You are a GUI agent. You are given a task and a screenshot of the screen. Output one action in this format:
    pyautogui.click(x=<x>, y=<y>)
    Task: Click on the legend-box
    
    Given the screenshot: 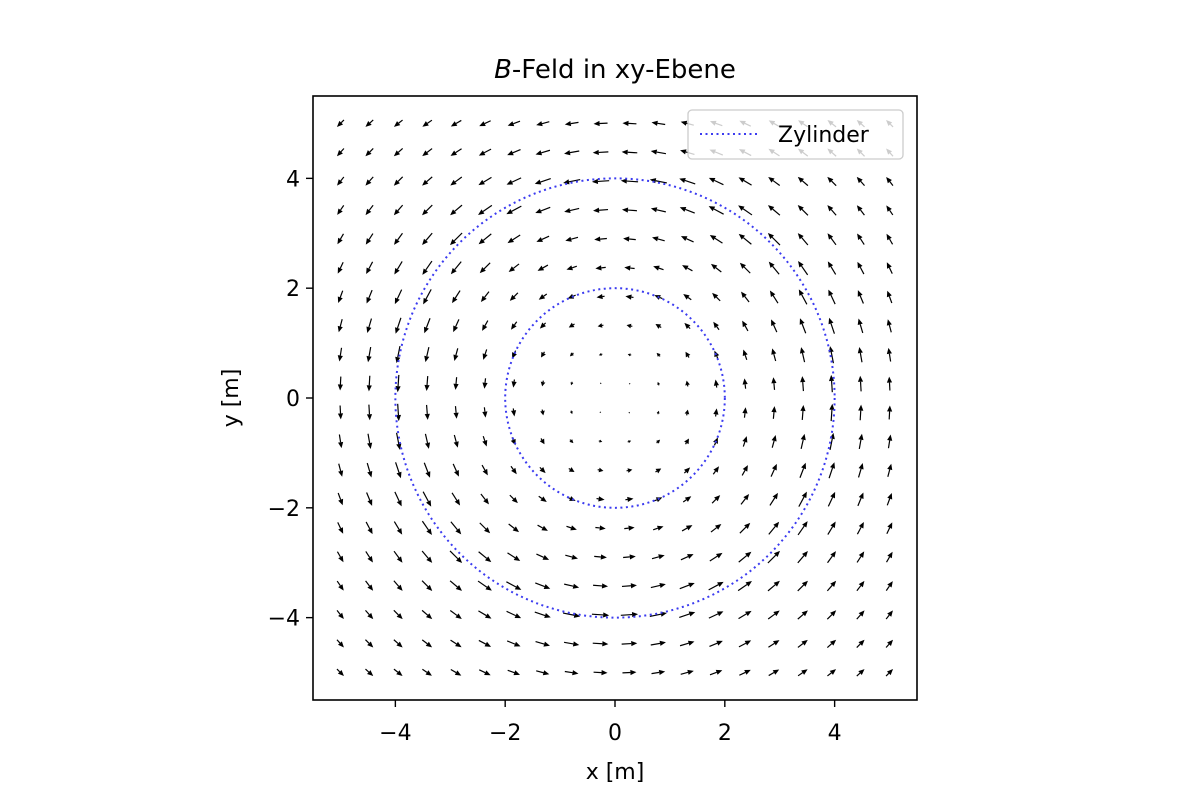 What is the action you would take?
    pyautogui.click(x=795, y=134)
    